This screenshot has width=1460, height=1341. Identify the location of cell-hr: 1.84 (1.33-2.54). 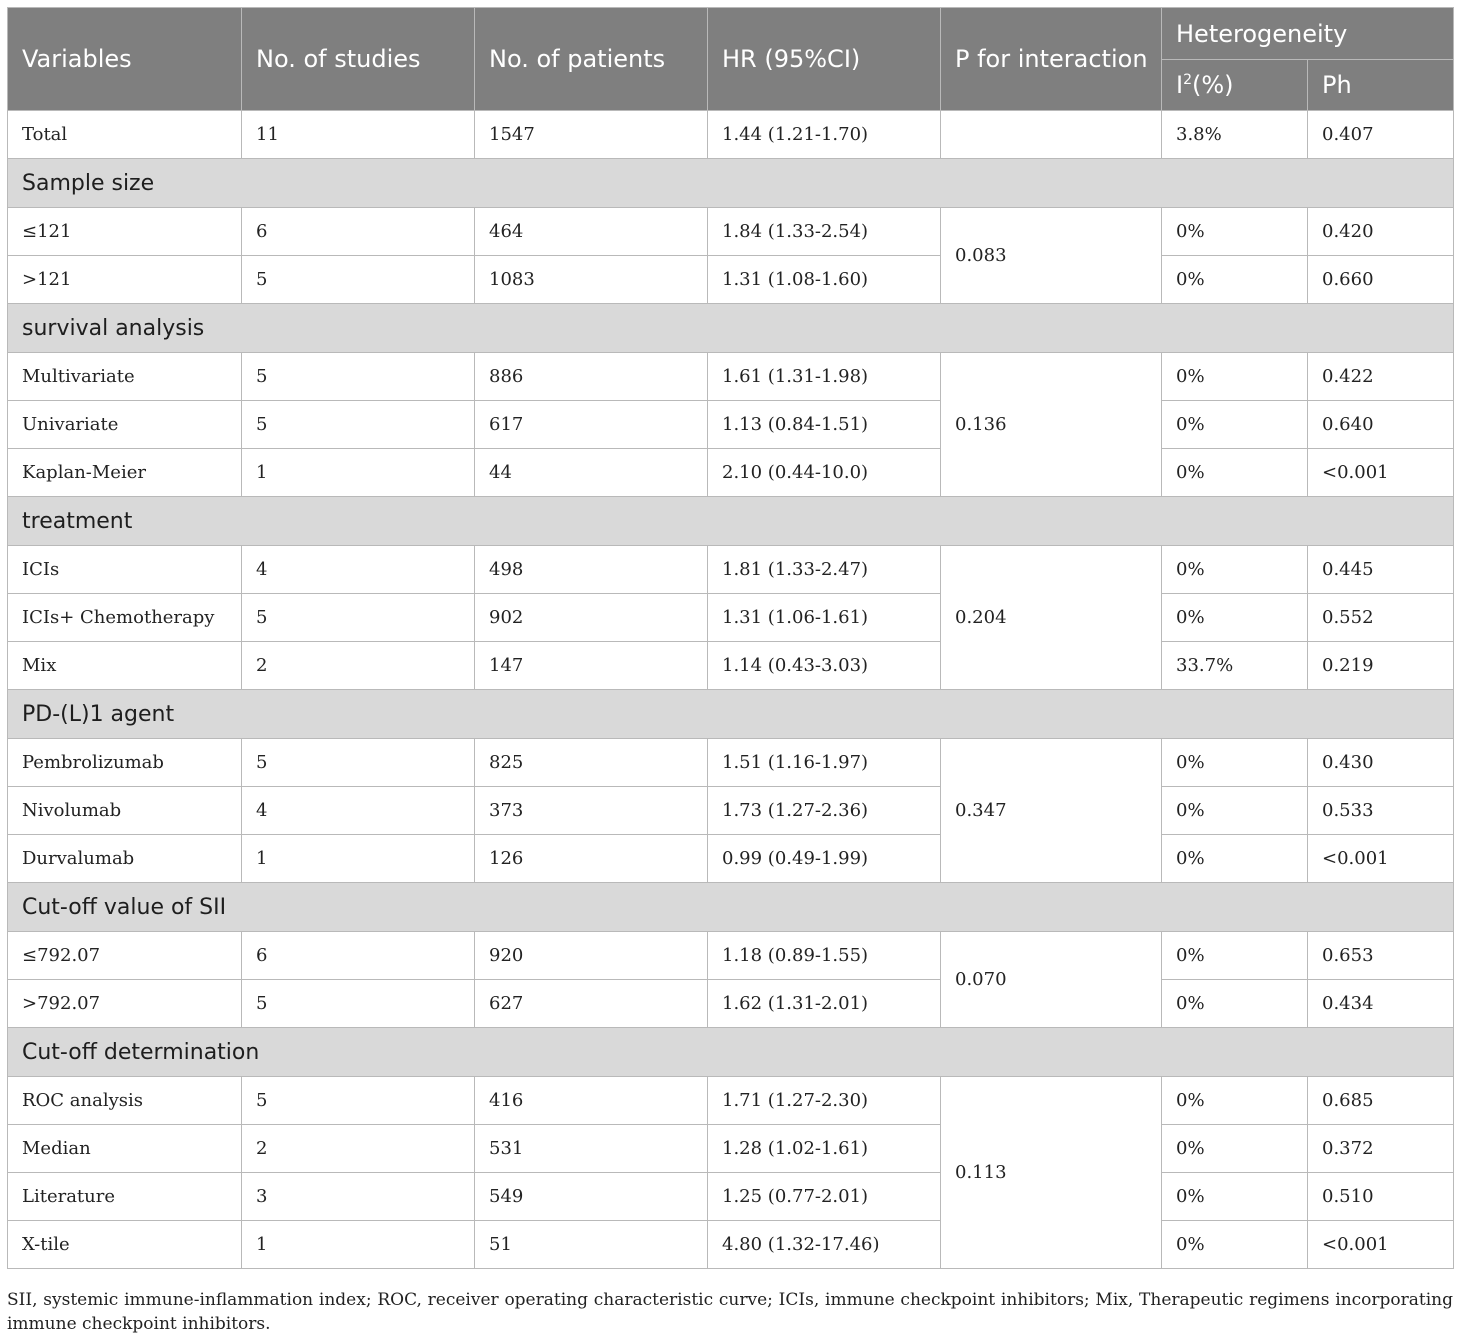
(824, 231).